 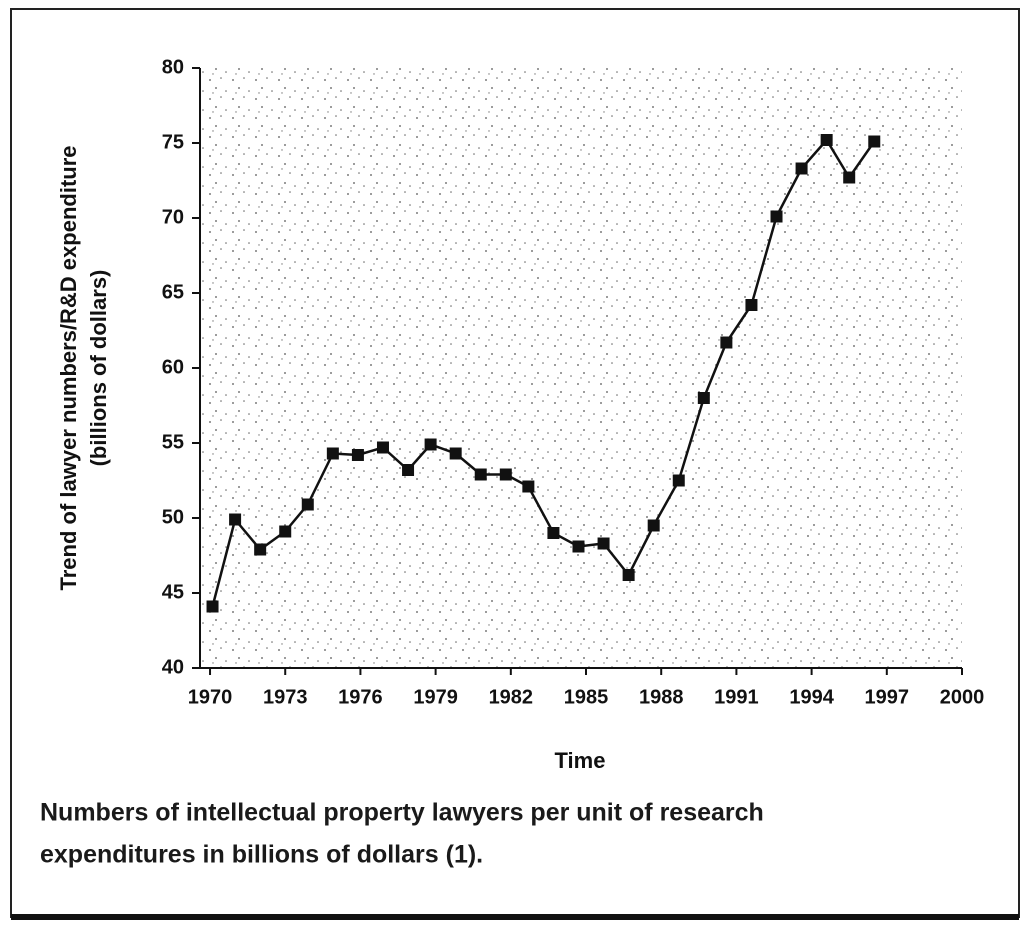 I want to click on x-tick-label: 1994, so click(x=811, y=697).